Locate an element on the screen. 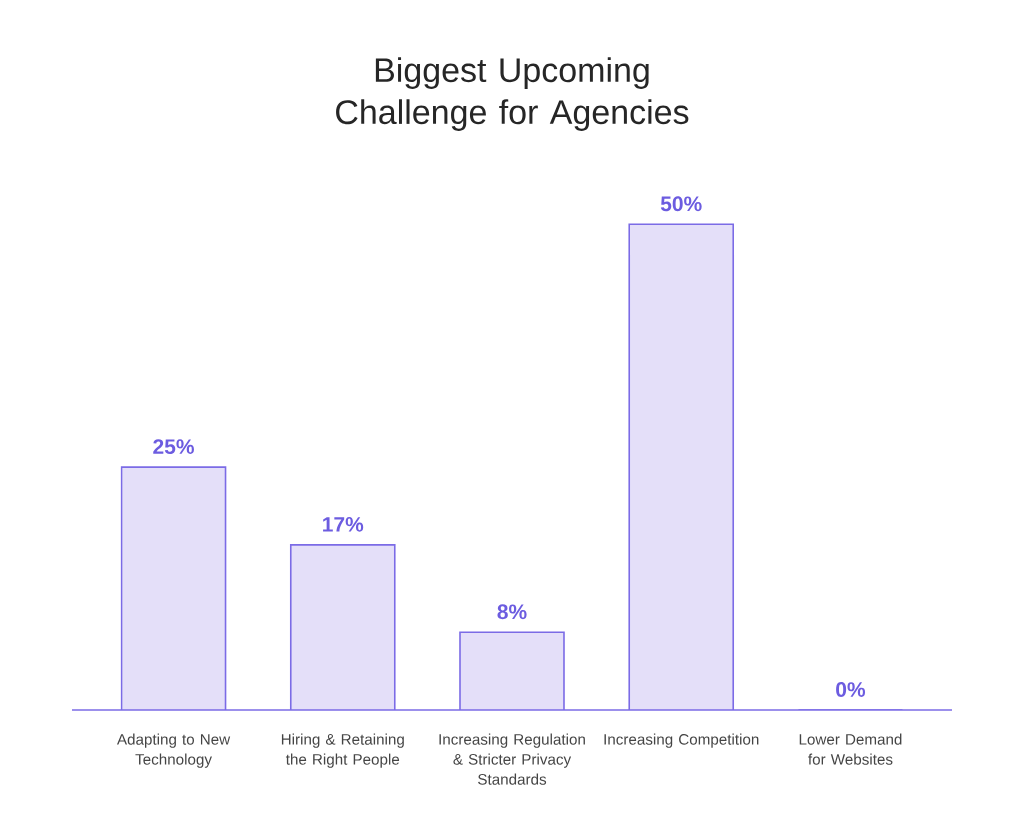 Image resolution: width=1024 pixels, height=826 pixels. data-label: 25% is located at coordinates (173, 447).